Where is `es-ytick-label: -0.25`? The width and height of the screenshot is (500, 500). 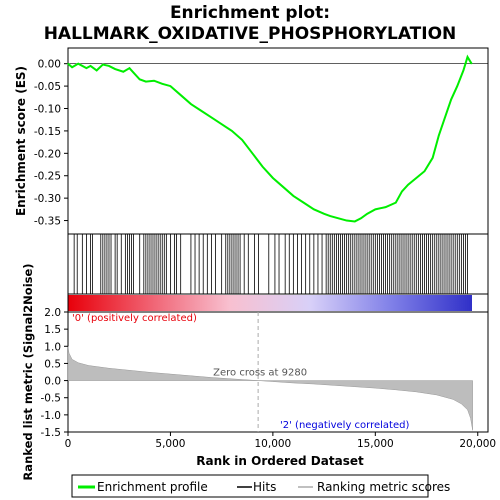 es-ytick-label: -0.25 is located at coordinates (47, 177).